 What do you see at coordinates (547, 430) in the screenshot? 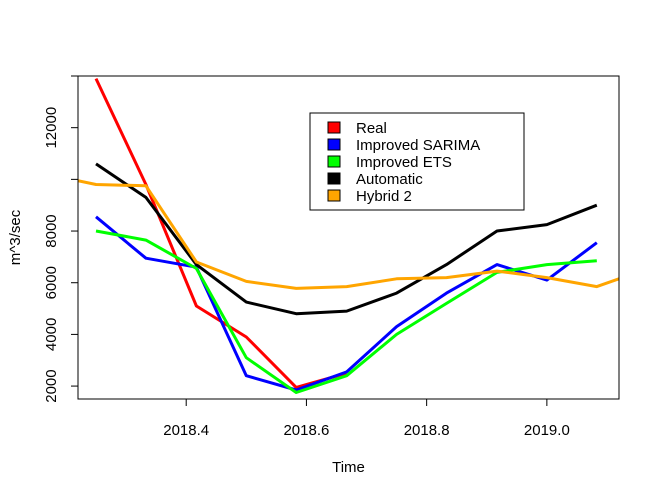
I see `x-tick-label: 2019.0` at bounding box center [547, 430].